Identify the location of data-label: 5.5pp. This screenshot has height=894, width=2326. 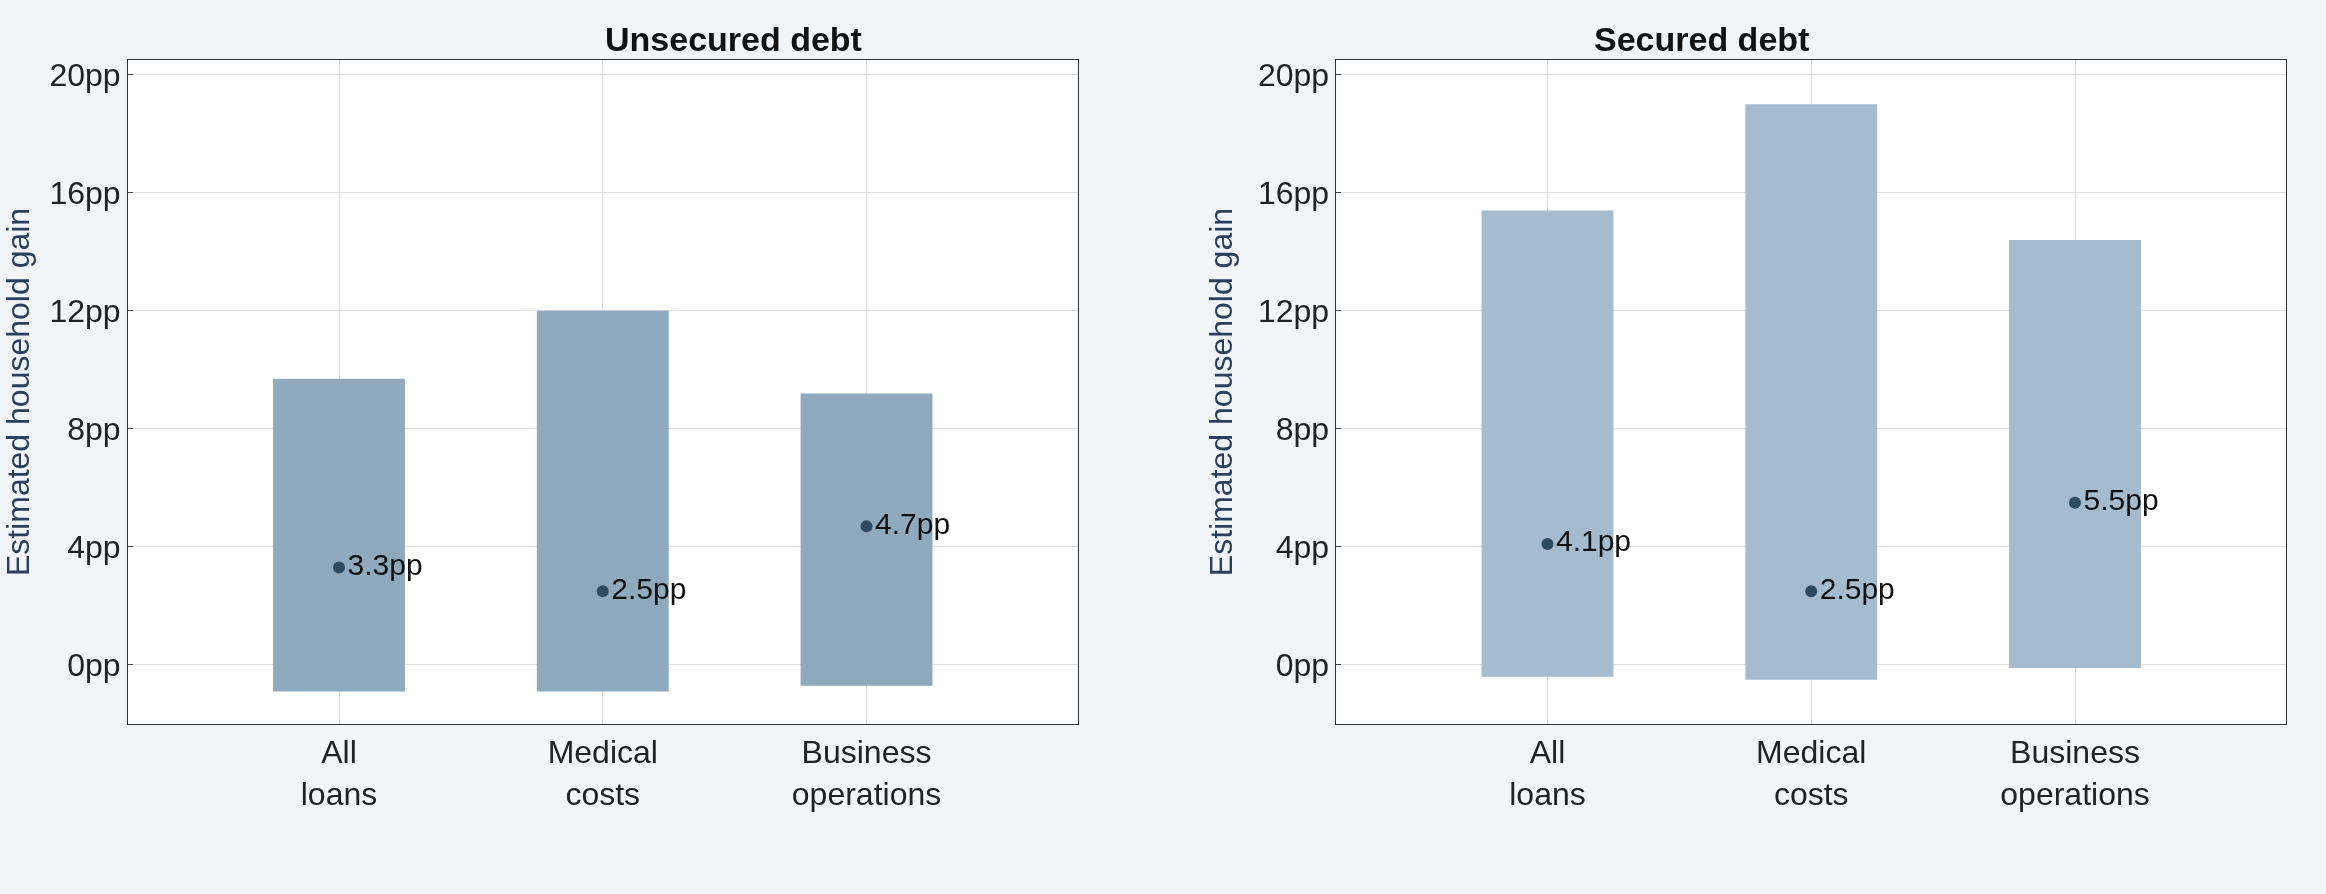
(2121, 500).